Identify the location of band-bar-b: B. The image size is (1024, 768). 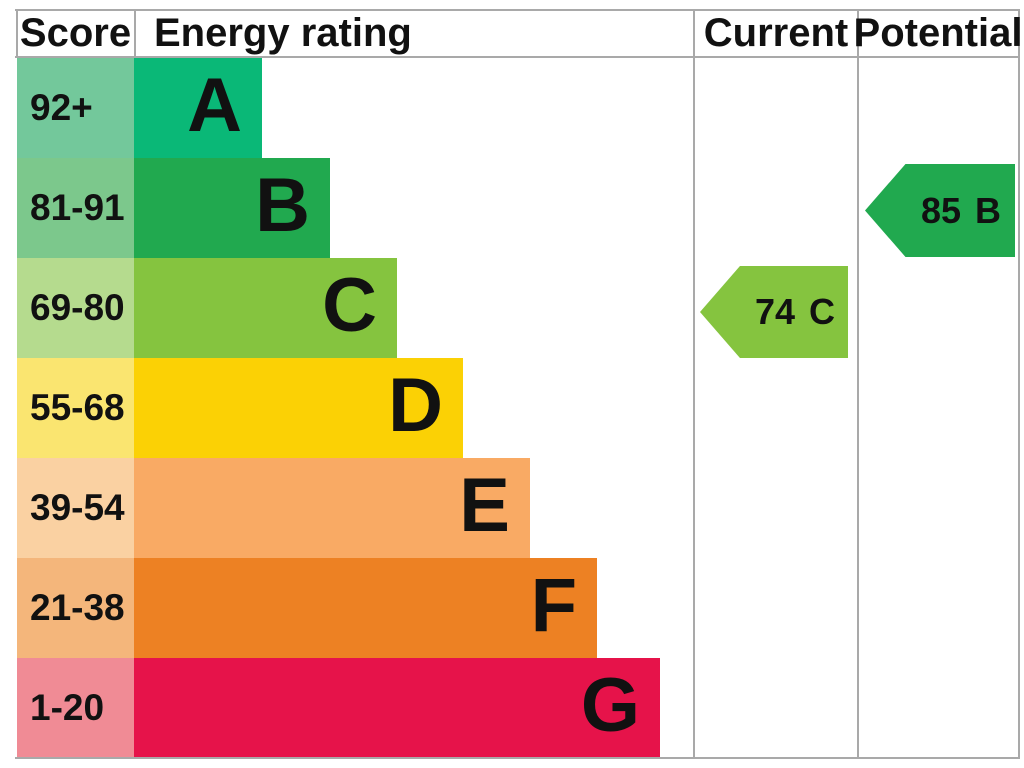
(232, 208).